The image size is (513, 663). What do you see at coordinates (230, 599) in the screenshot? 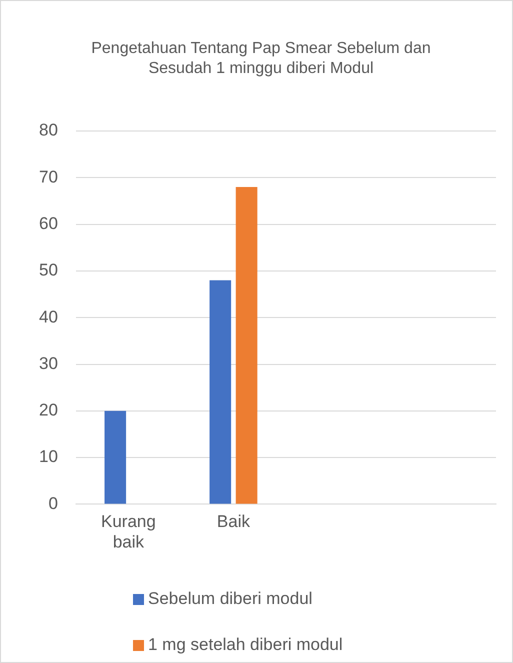
I see `legend-label: Sebelum diberi modul` at bounding box center [230, 599].